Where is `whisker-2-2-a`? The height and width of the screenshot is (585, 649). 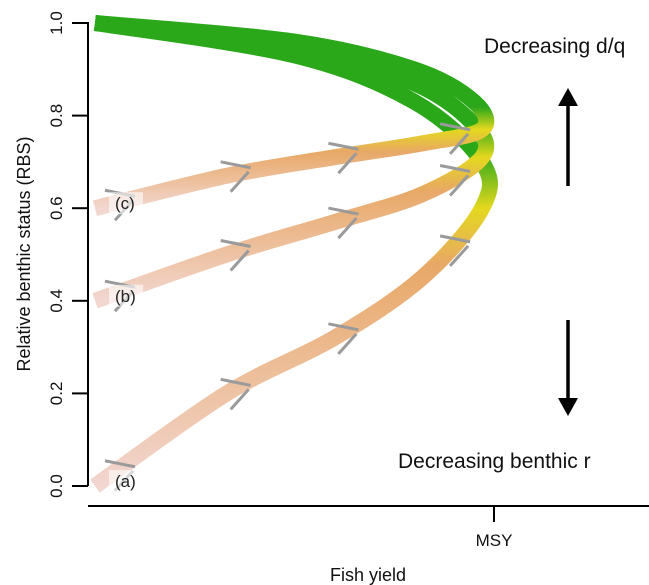 whisker-2-2-a is located at coordinates (343, 146).